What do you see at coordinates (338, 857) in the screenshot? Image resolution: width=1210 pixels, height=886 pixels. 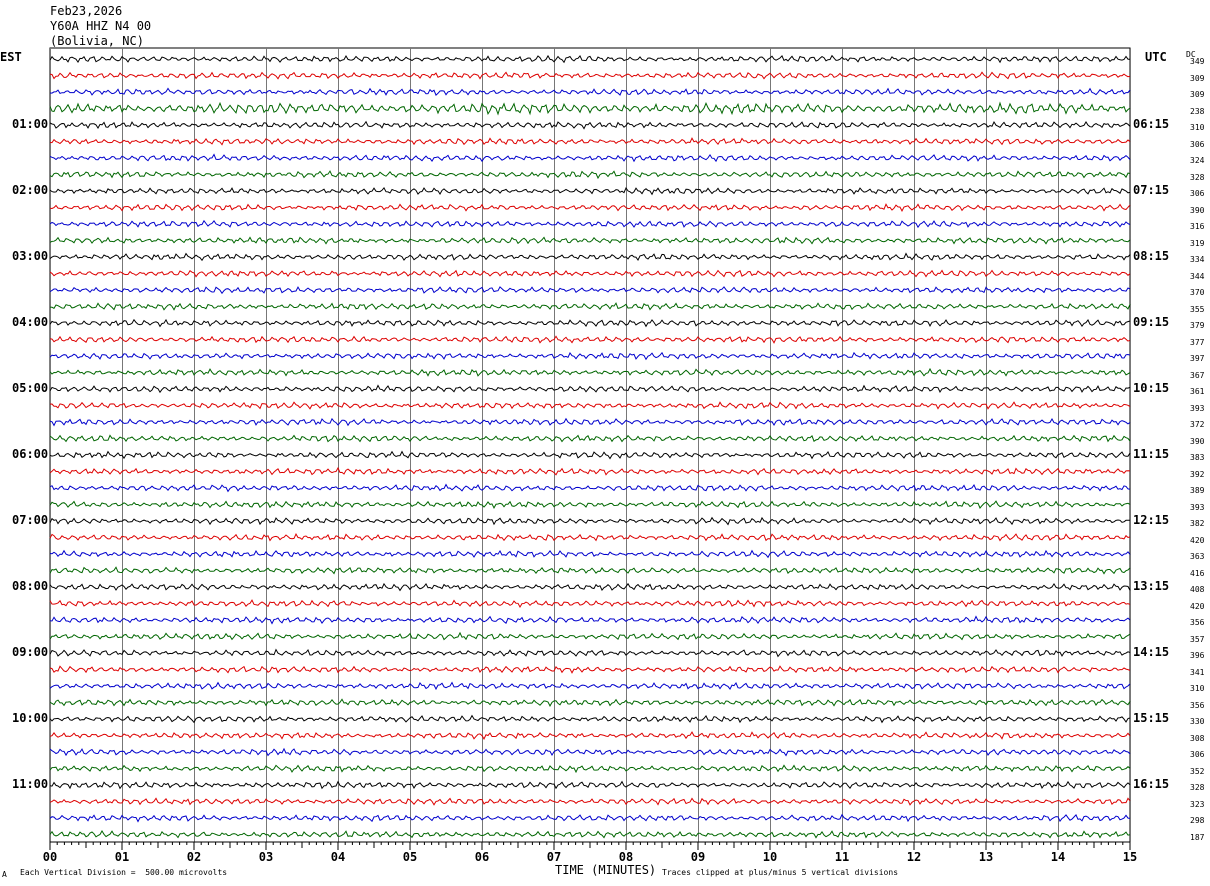 I see `x-tick-label: 04` at bounding box center [338, 857].